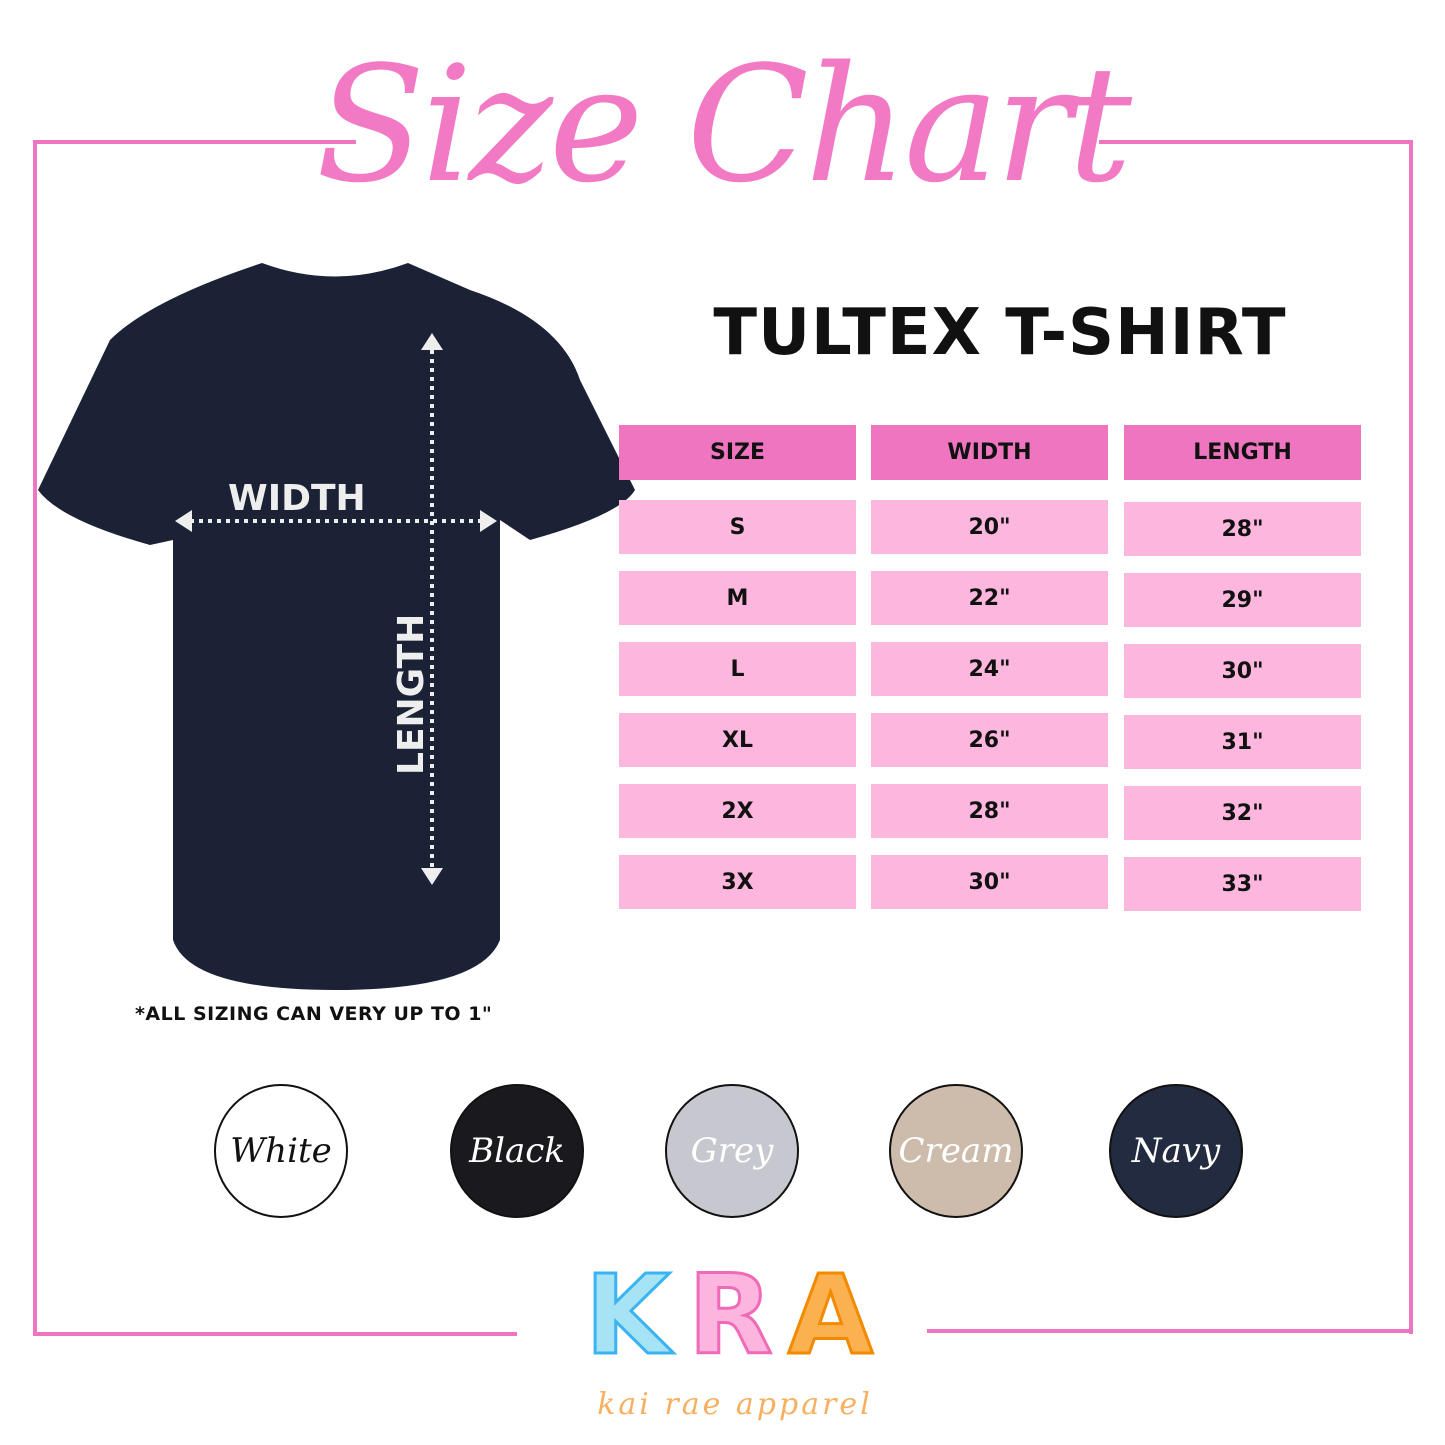 The width and height of the screenshot is (1445, 1445). Describe the element at coordinates (1242, 884) in the screenshot. I see `table-cell-length: 33"` at that location.